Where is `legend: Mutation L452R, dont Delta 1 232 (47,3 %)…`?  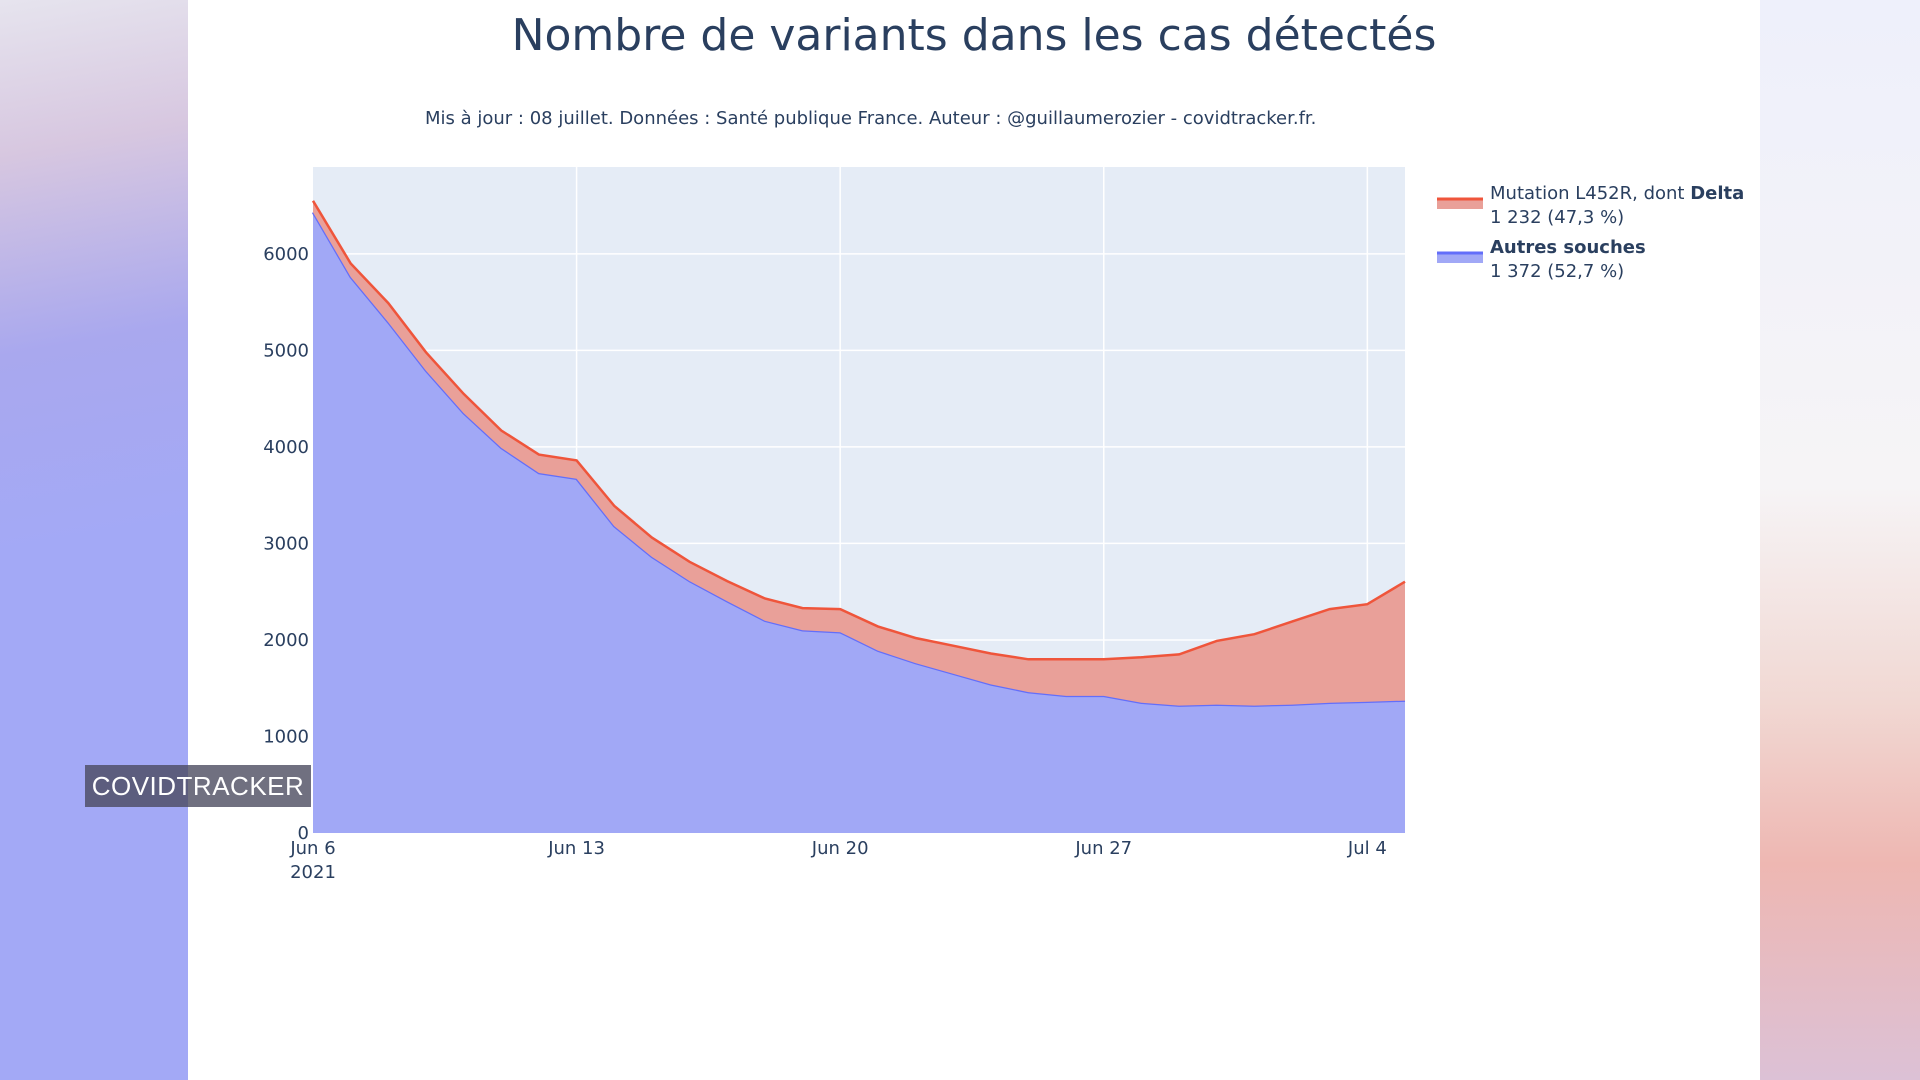
legend: Mutation L452R, dont Delta 1 232 (47,3 %)… is located at coordinates (1590, 232).